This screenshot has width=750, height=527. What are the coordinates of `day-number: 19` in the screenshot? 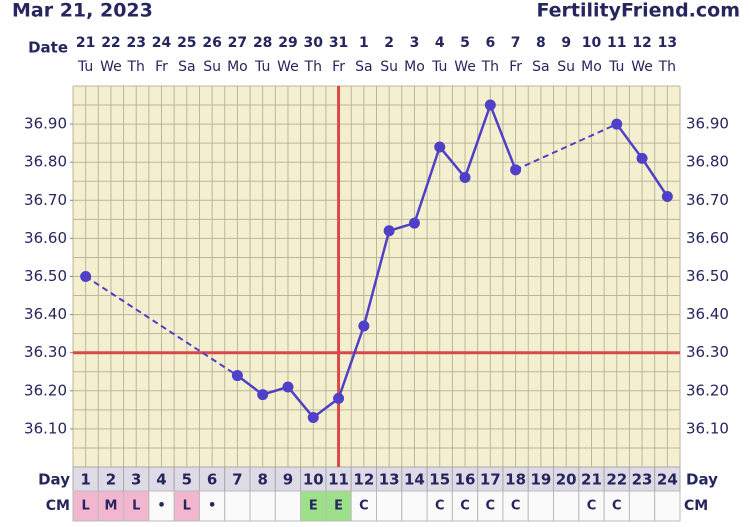 It's located at (540, 480).